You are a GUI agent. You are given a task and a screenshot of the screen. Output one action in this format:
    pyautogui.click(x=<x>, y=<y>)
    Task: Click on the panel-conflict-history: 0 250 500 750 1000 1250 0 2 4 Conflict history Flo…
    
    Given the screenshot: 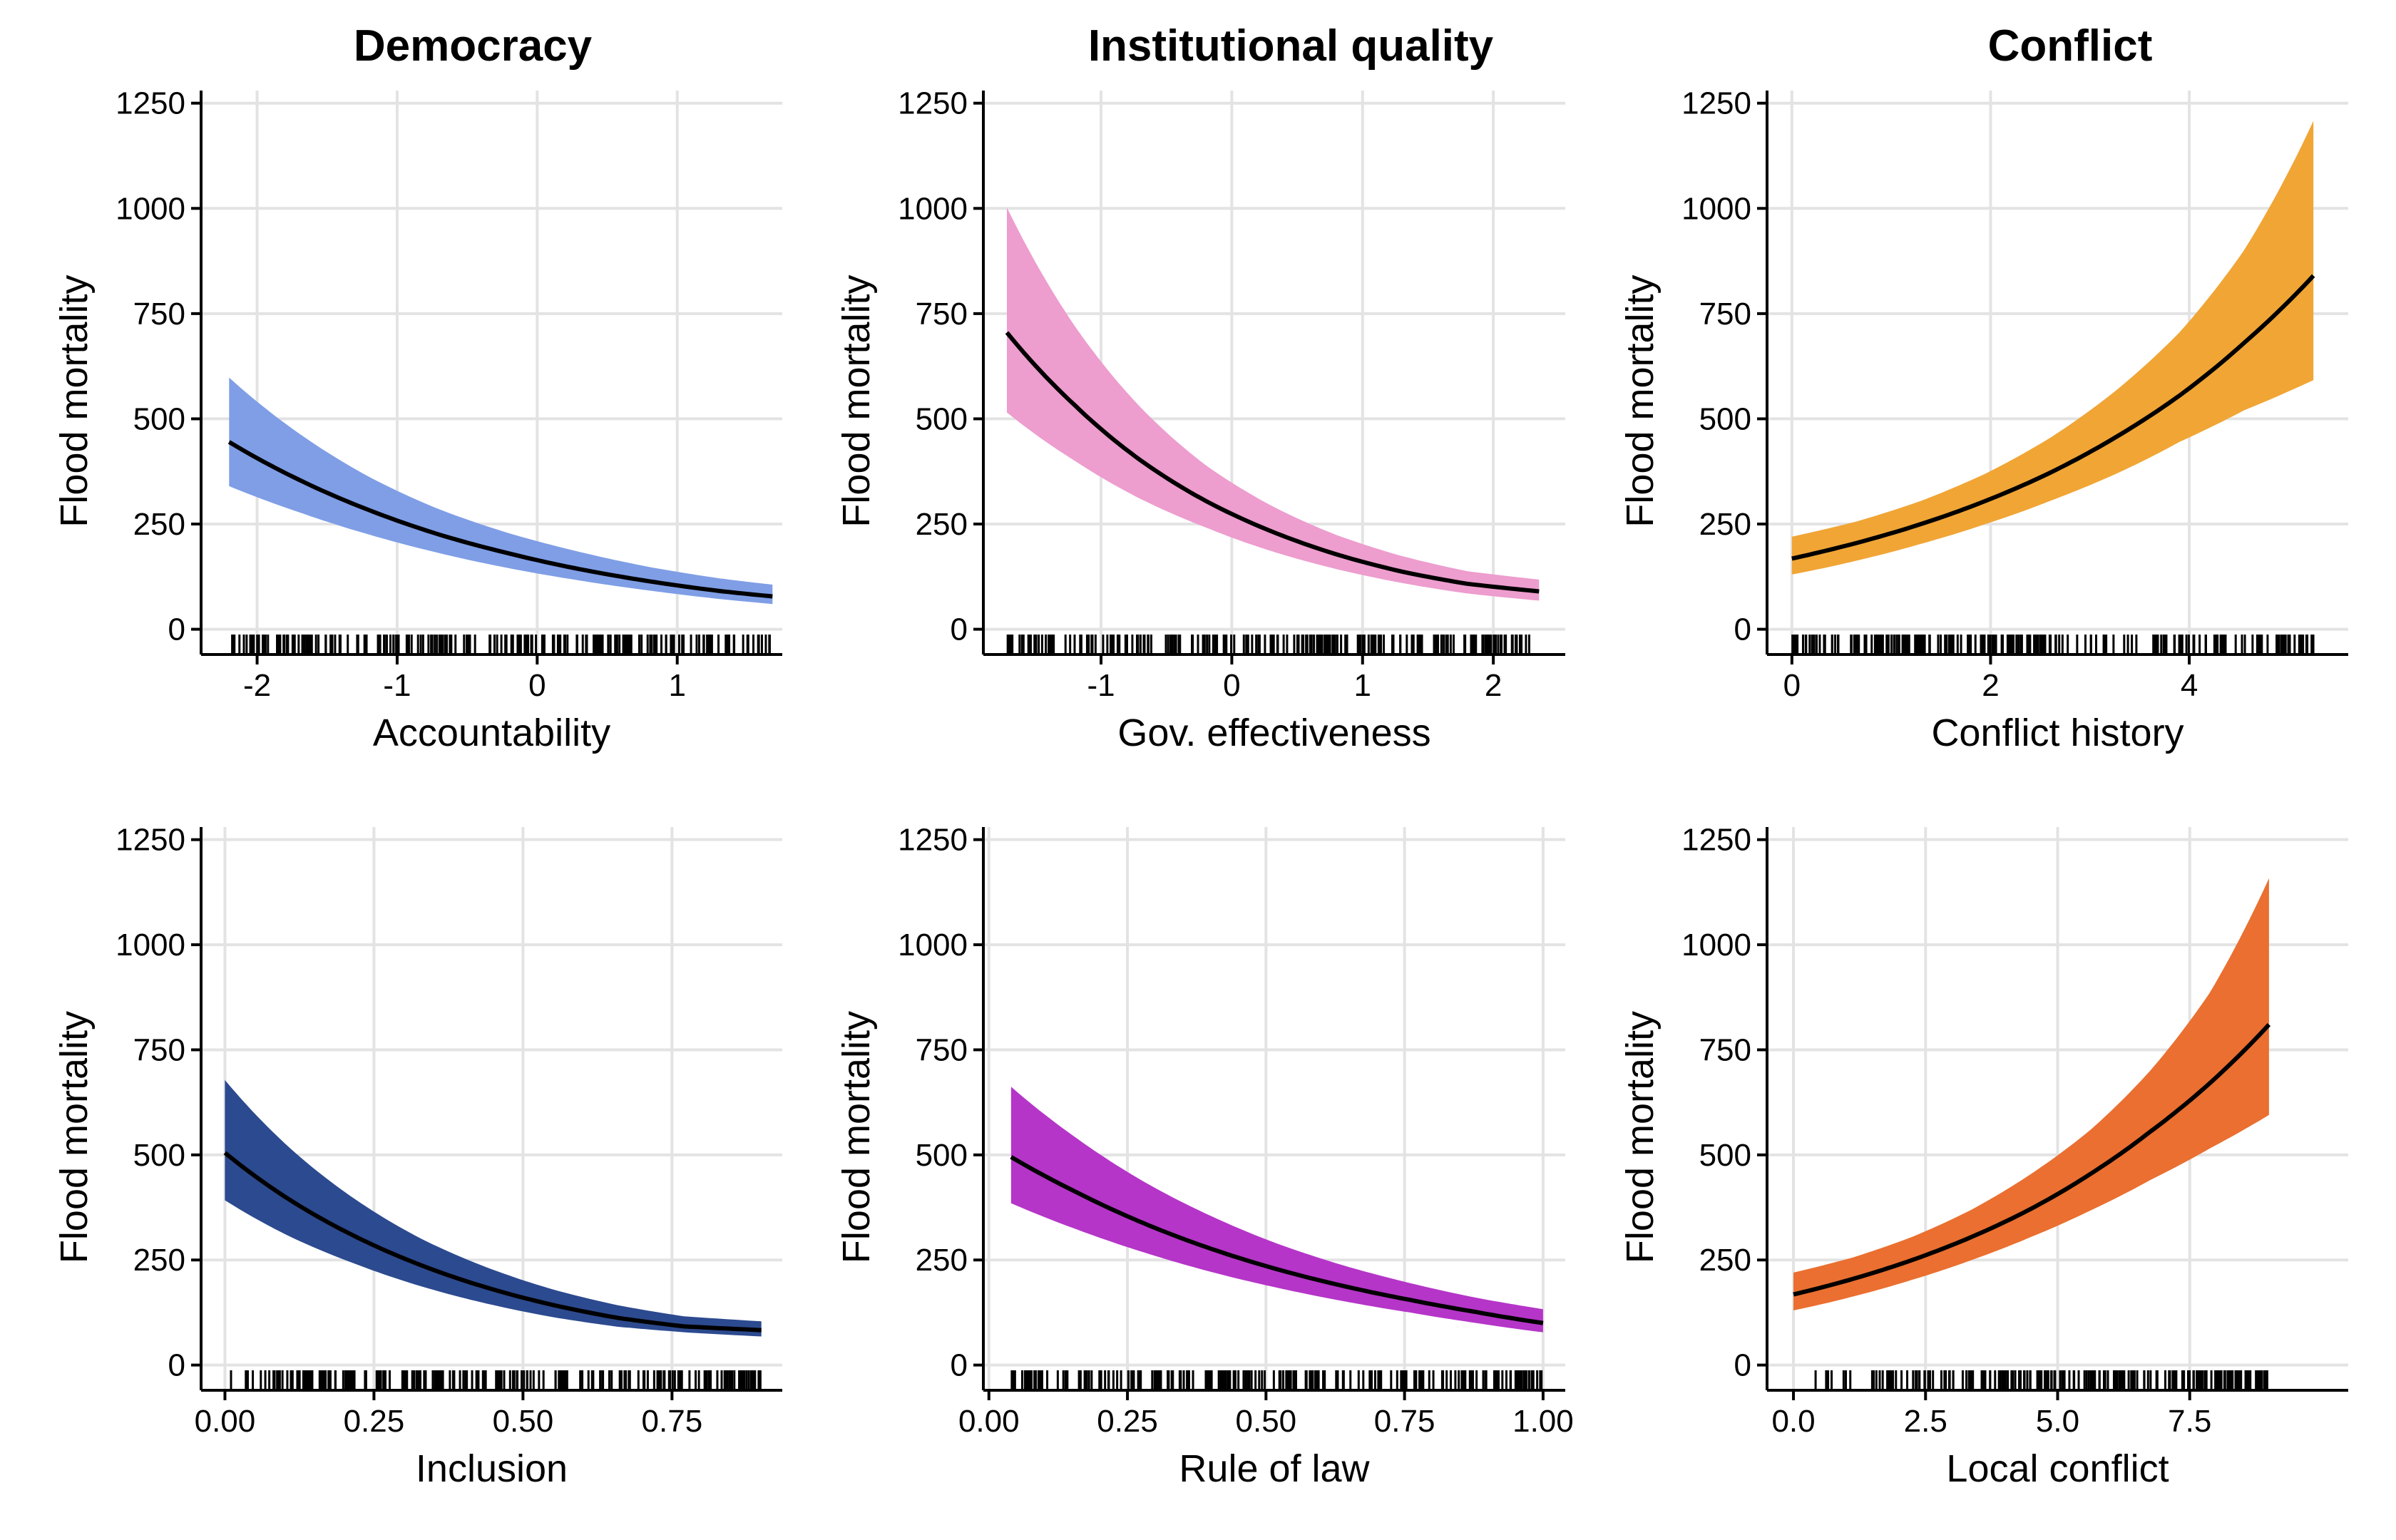 What is the action you would take?
    pyautogui.click(x=1983, y=420)
    